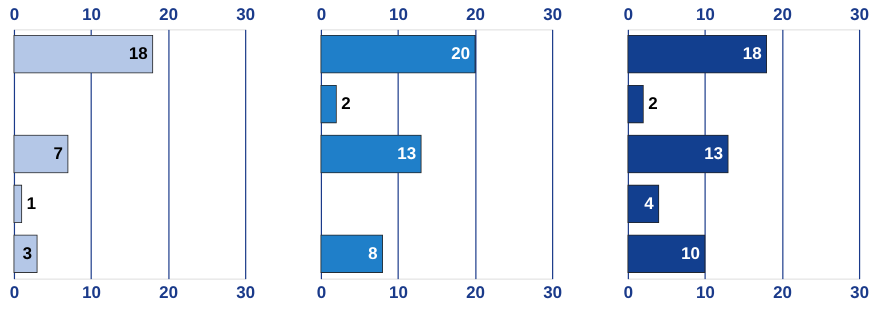 Image resolution: width=883 pixels, height=332 pixels. What do you see at coordinates (58, 153) in the screenshot?
I see `data-label: 7` at bounding box center [58, 153].